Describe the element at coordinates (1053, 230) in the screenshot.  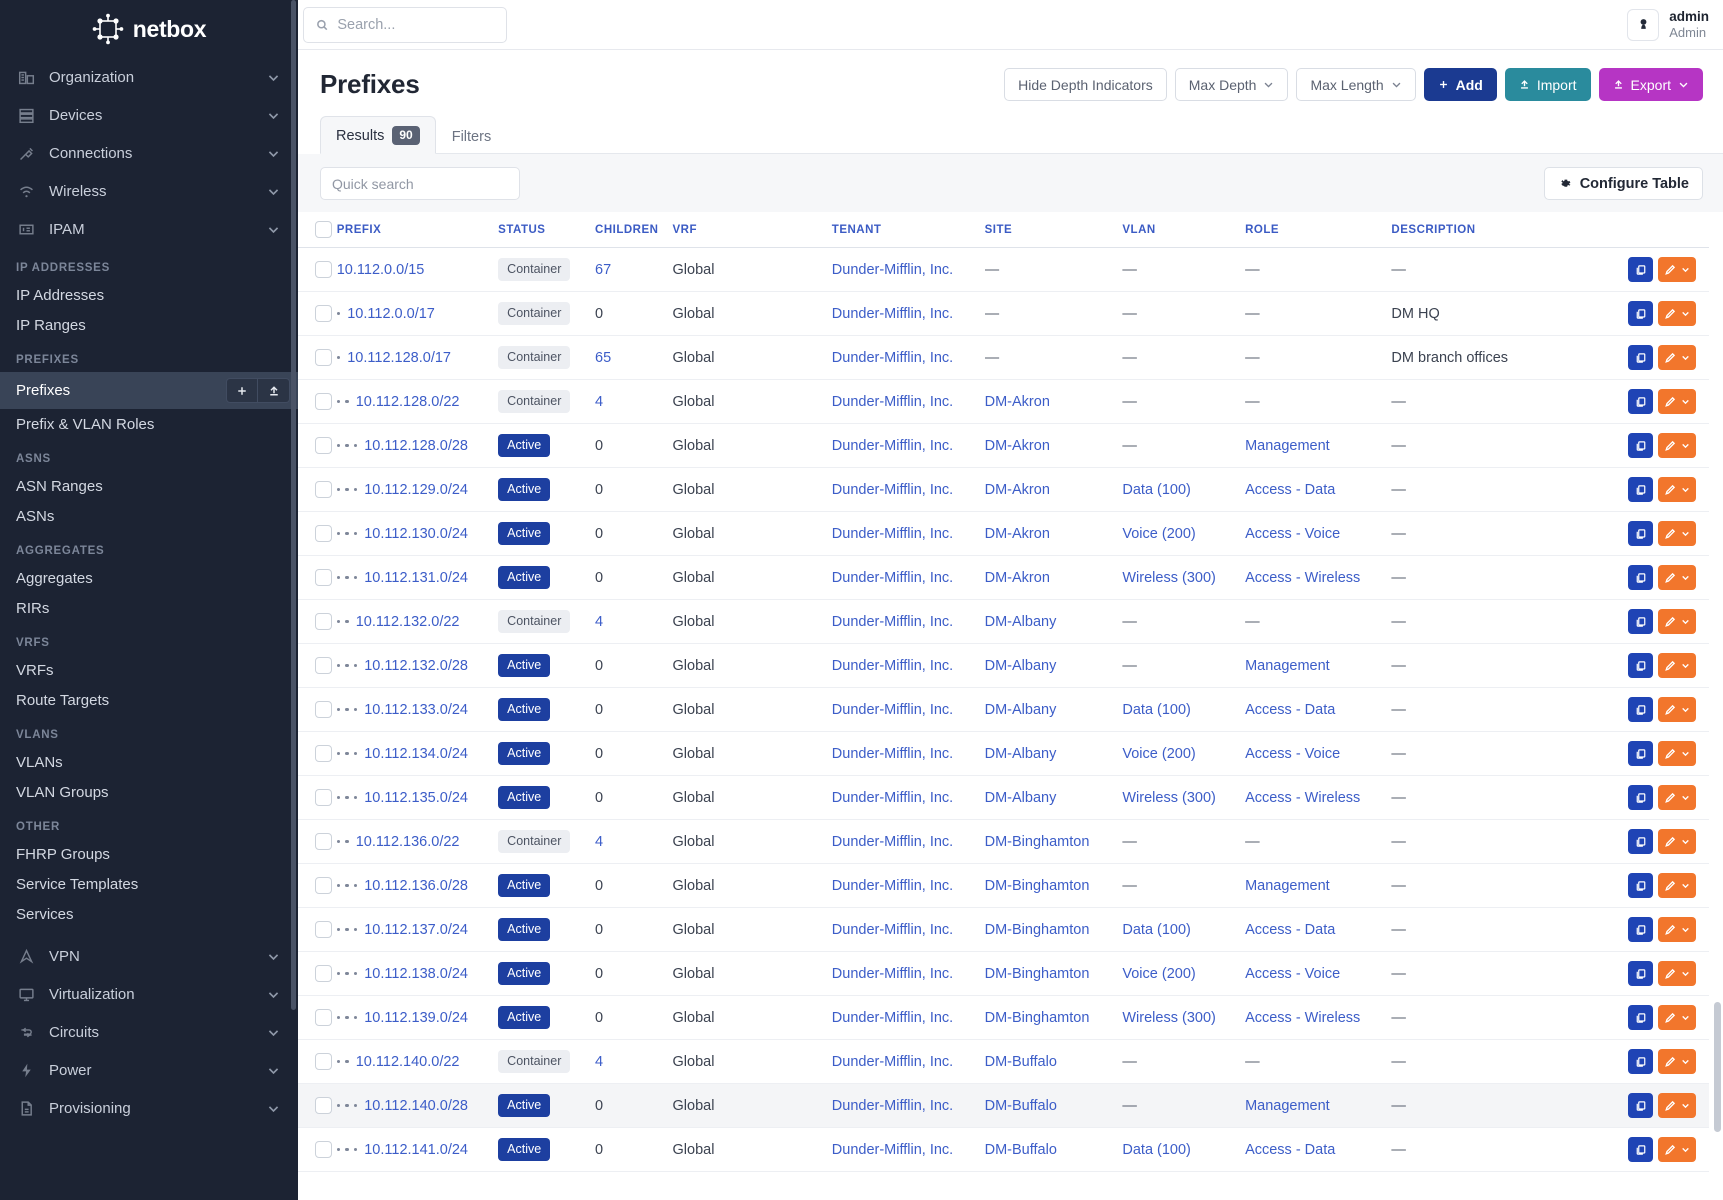
I see `column-header-site: Site` at that location.